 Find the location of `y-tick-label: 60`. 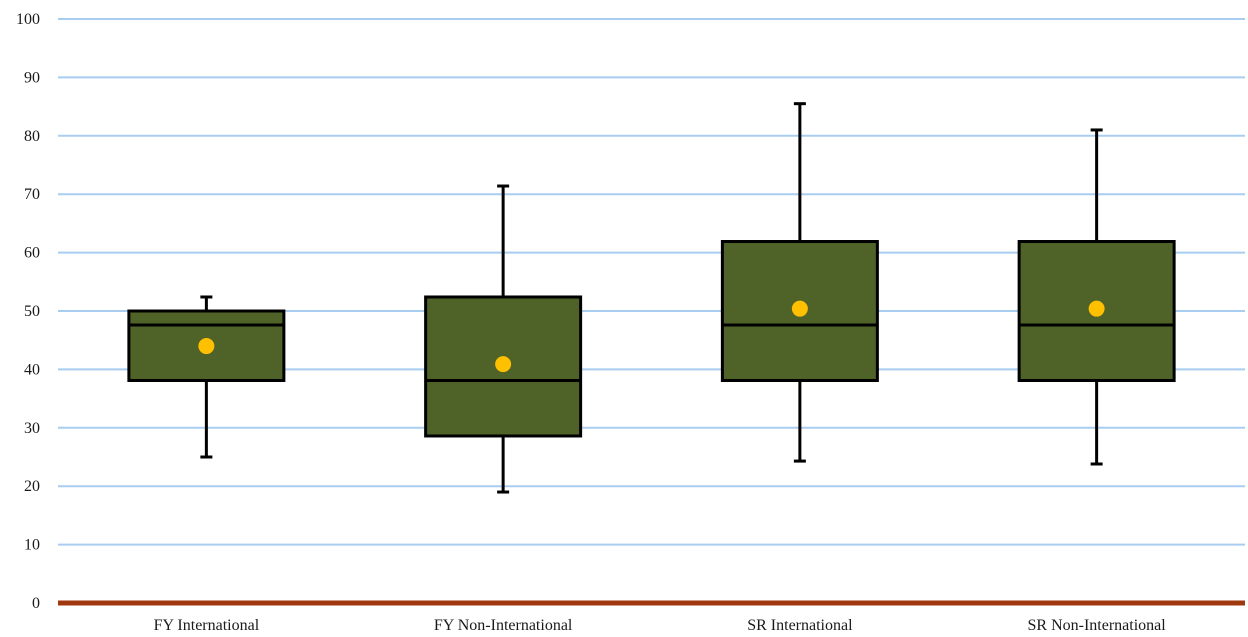

y-tick-label: 60 is located at coordinates (32, 253).